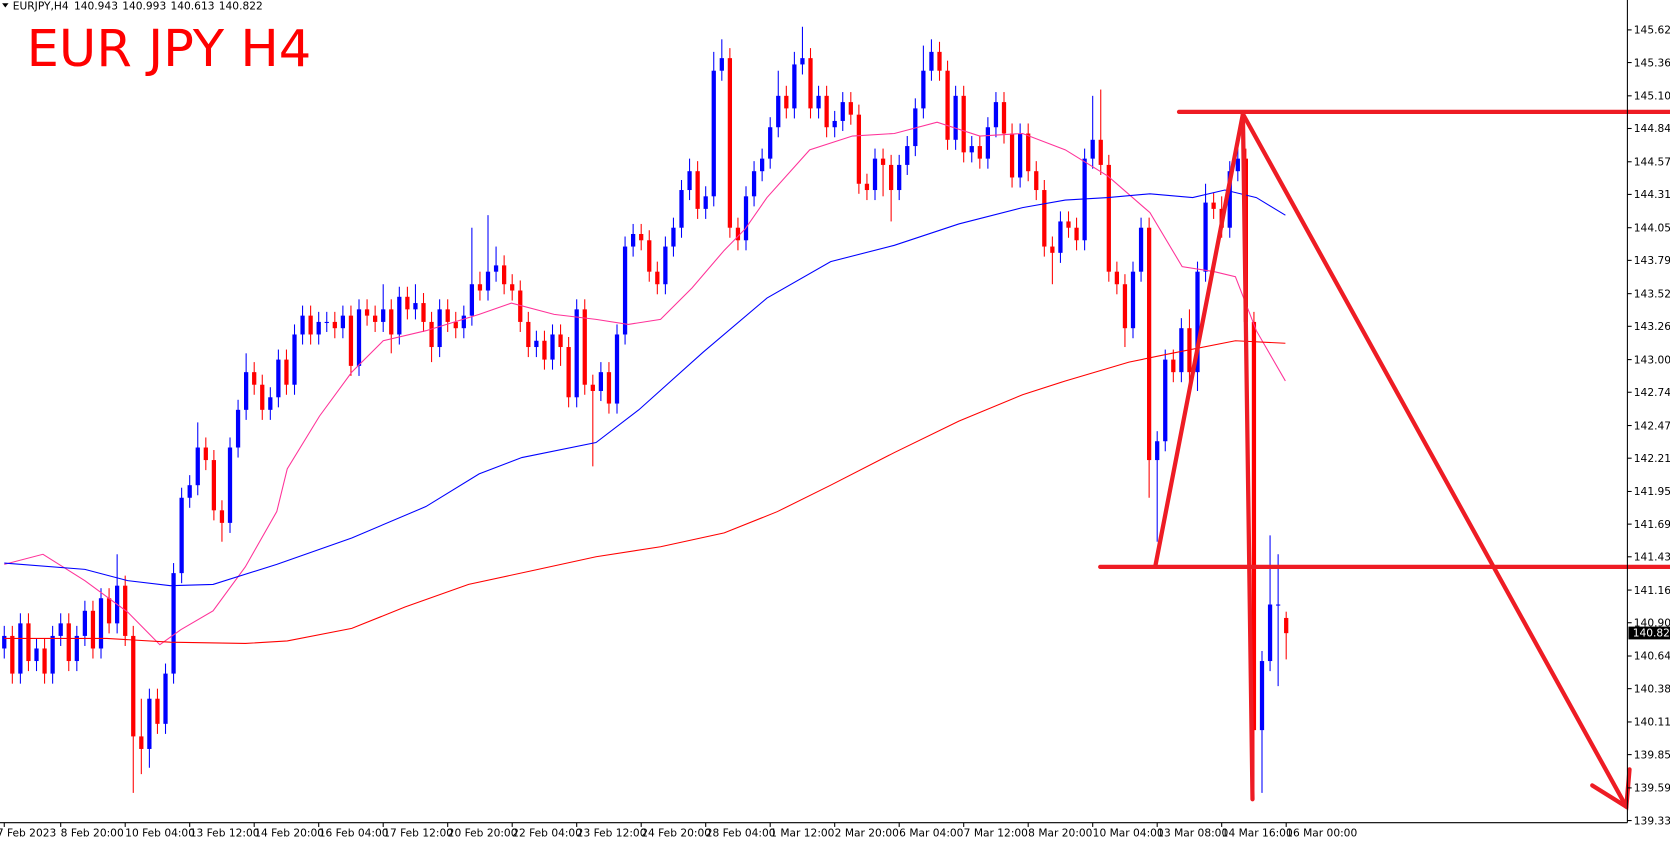 The width and height of the screenshot is (1670, 844). I want to click on x-tick-label: 17 Feb 12:00, so click(418, 833).